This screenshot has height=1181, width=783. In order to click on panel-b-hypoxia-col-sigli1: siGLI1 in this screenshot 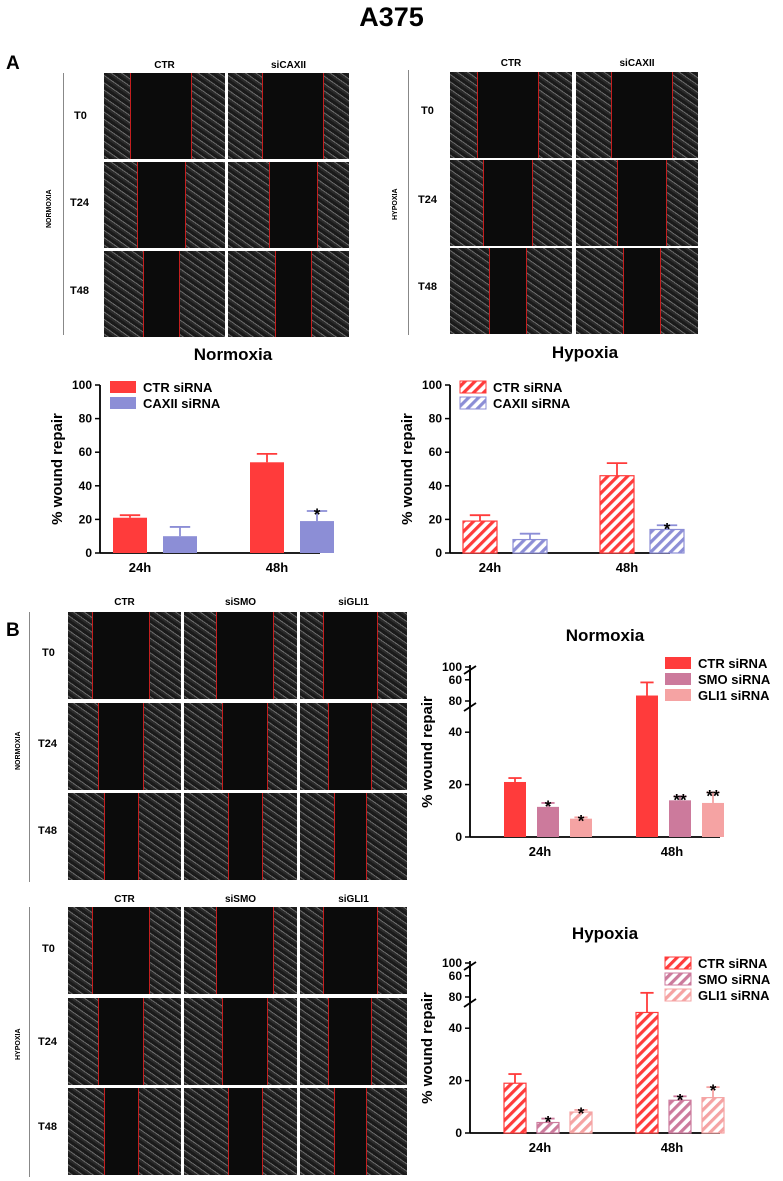, I will do `click(353, 899)`.